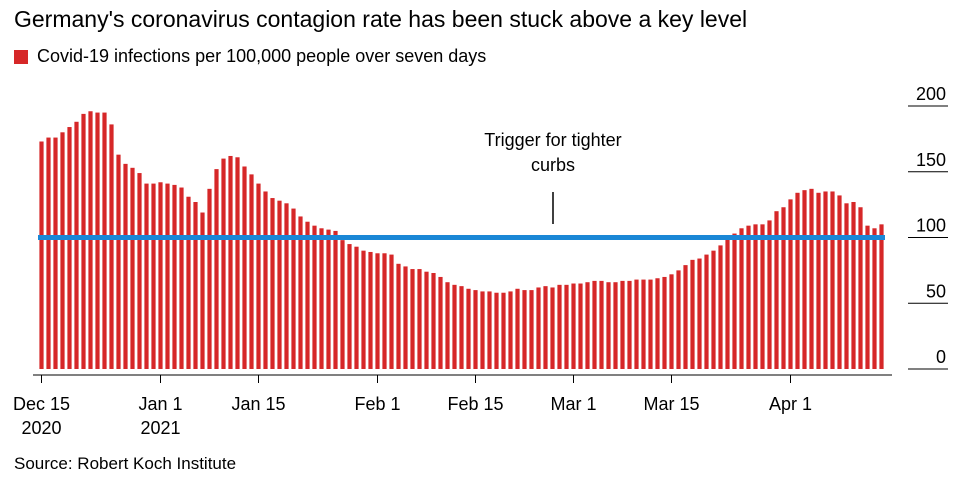 The height and width of the screenshot is (485, 980). What do you see at coordinates (21, 56) in the screenshot?
I see `legend-swatch` at bounding box center [21, 56].